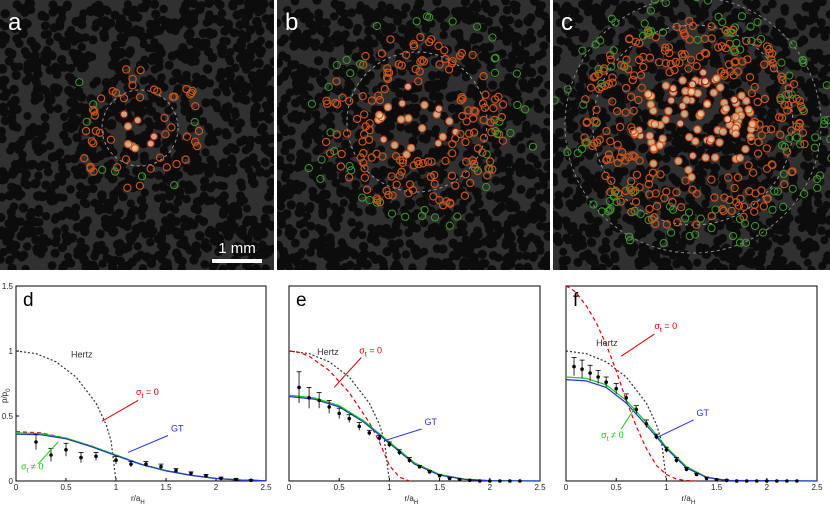 The image size is (830, 506). What do you see at coordinates (412, 500) in the screenshot?
I see `x-axis-label: r/aH` at bounding box center [412, 500].